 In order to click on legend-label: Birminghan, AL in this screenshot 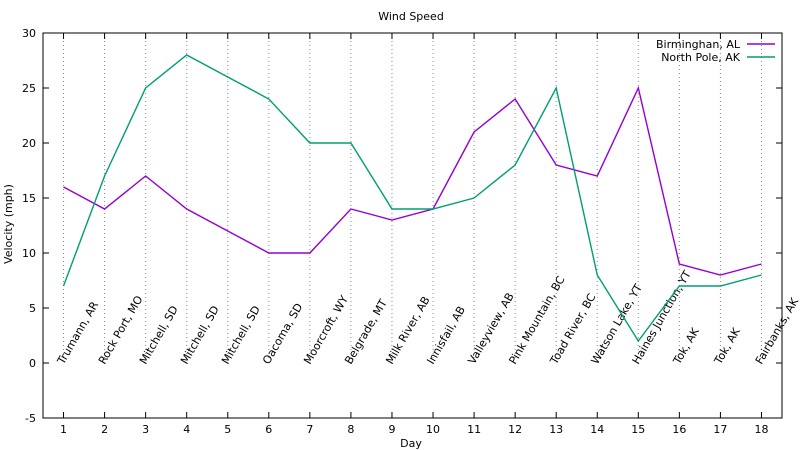, I will do `click(698, 44)`.